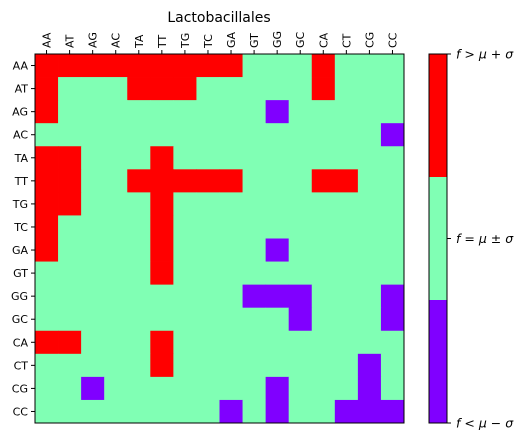 This screenshot has height=445, width=525. I want to click on heatmap-cell-CA-CA, so click(323, 342).